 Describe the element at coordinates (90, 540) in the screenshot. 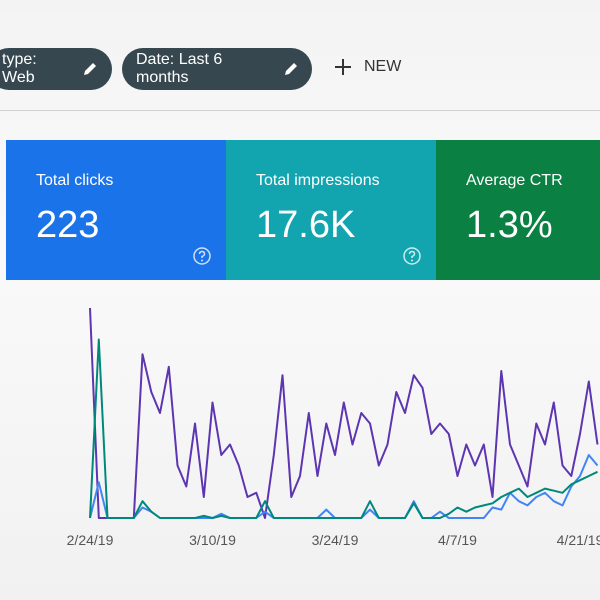

I see `x-tick-label: 2/24/19` at that location.